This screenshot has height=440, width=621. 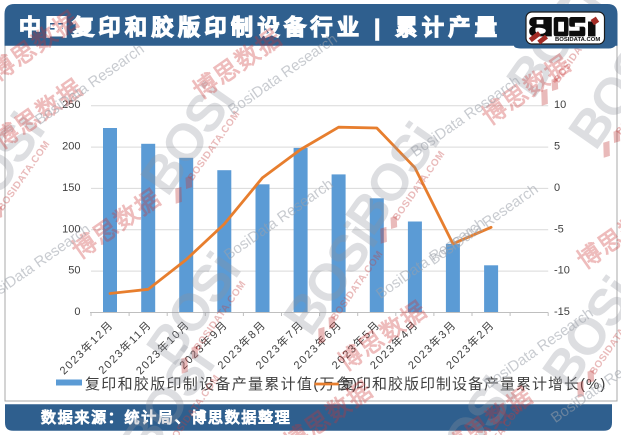 What do you see at coordinates (221, 384) in the screenshot?
I see `svg-text: 复印和胶版印制设备产量累计值(万台)` at bounding box center [221, 384].